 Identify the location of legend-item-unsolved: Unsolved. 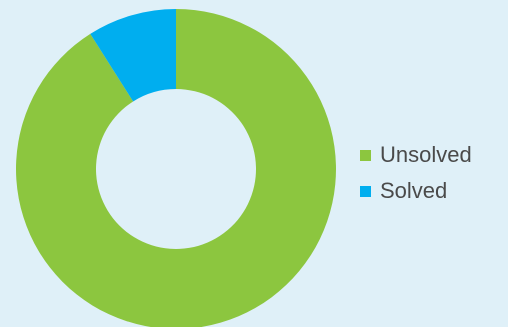
(416, 155).